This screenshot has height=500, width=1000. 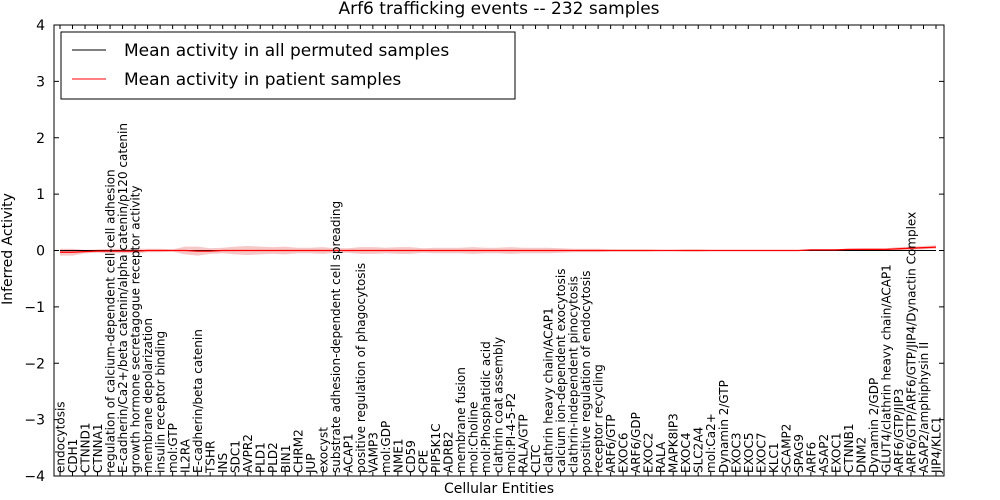 What do you see at coordinates (98, 448) in the screenshot?
I see `x-tick-label: CTNNA1` at bounding box center [98, 448].